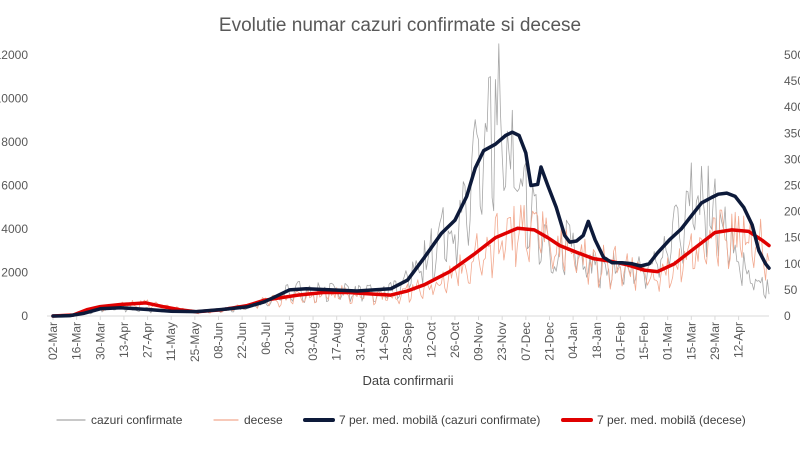 The image size is (800, 450). I want to click on left-tick-label: 0, so click(24, 316).